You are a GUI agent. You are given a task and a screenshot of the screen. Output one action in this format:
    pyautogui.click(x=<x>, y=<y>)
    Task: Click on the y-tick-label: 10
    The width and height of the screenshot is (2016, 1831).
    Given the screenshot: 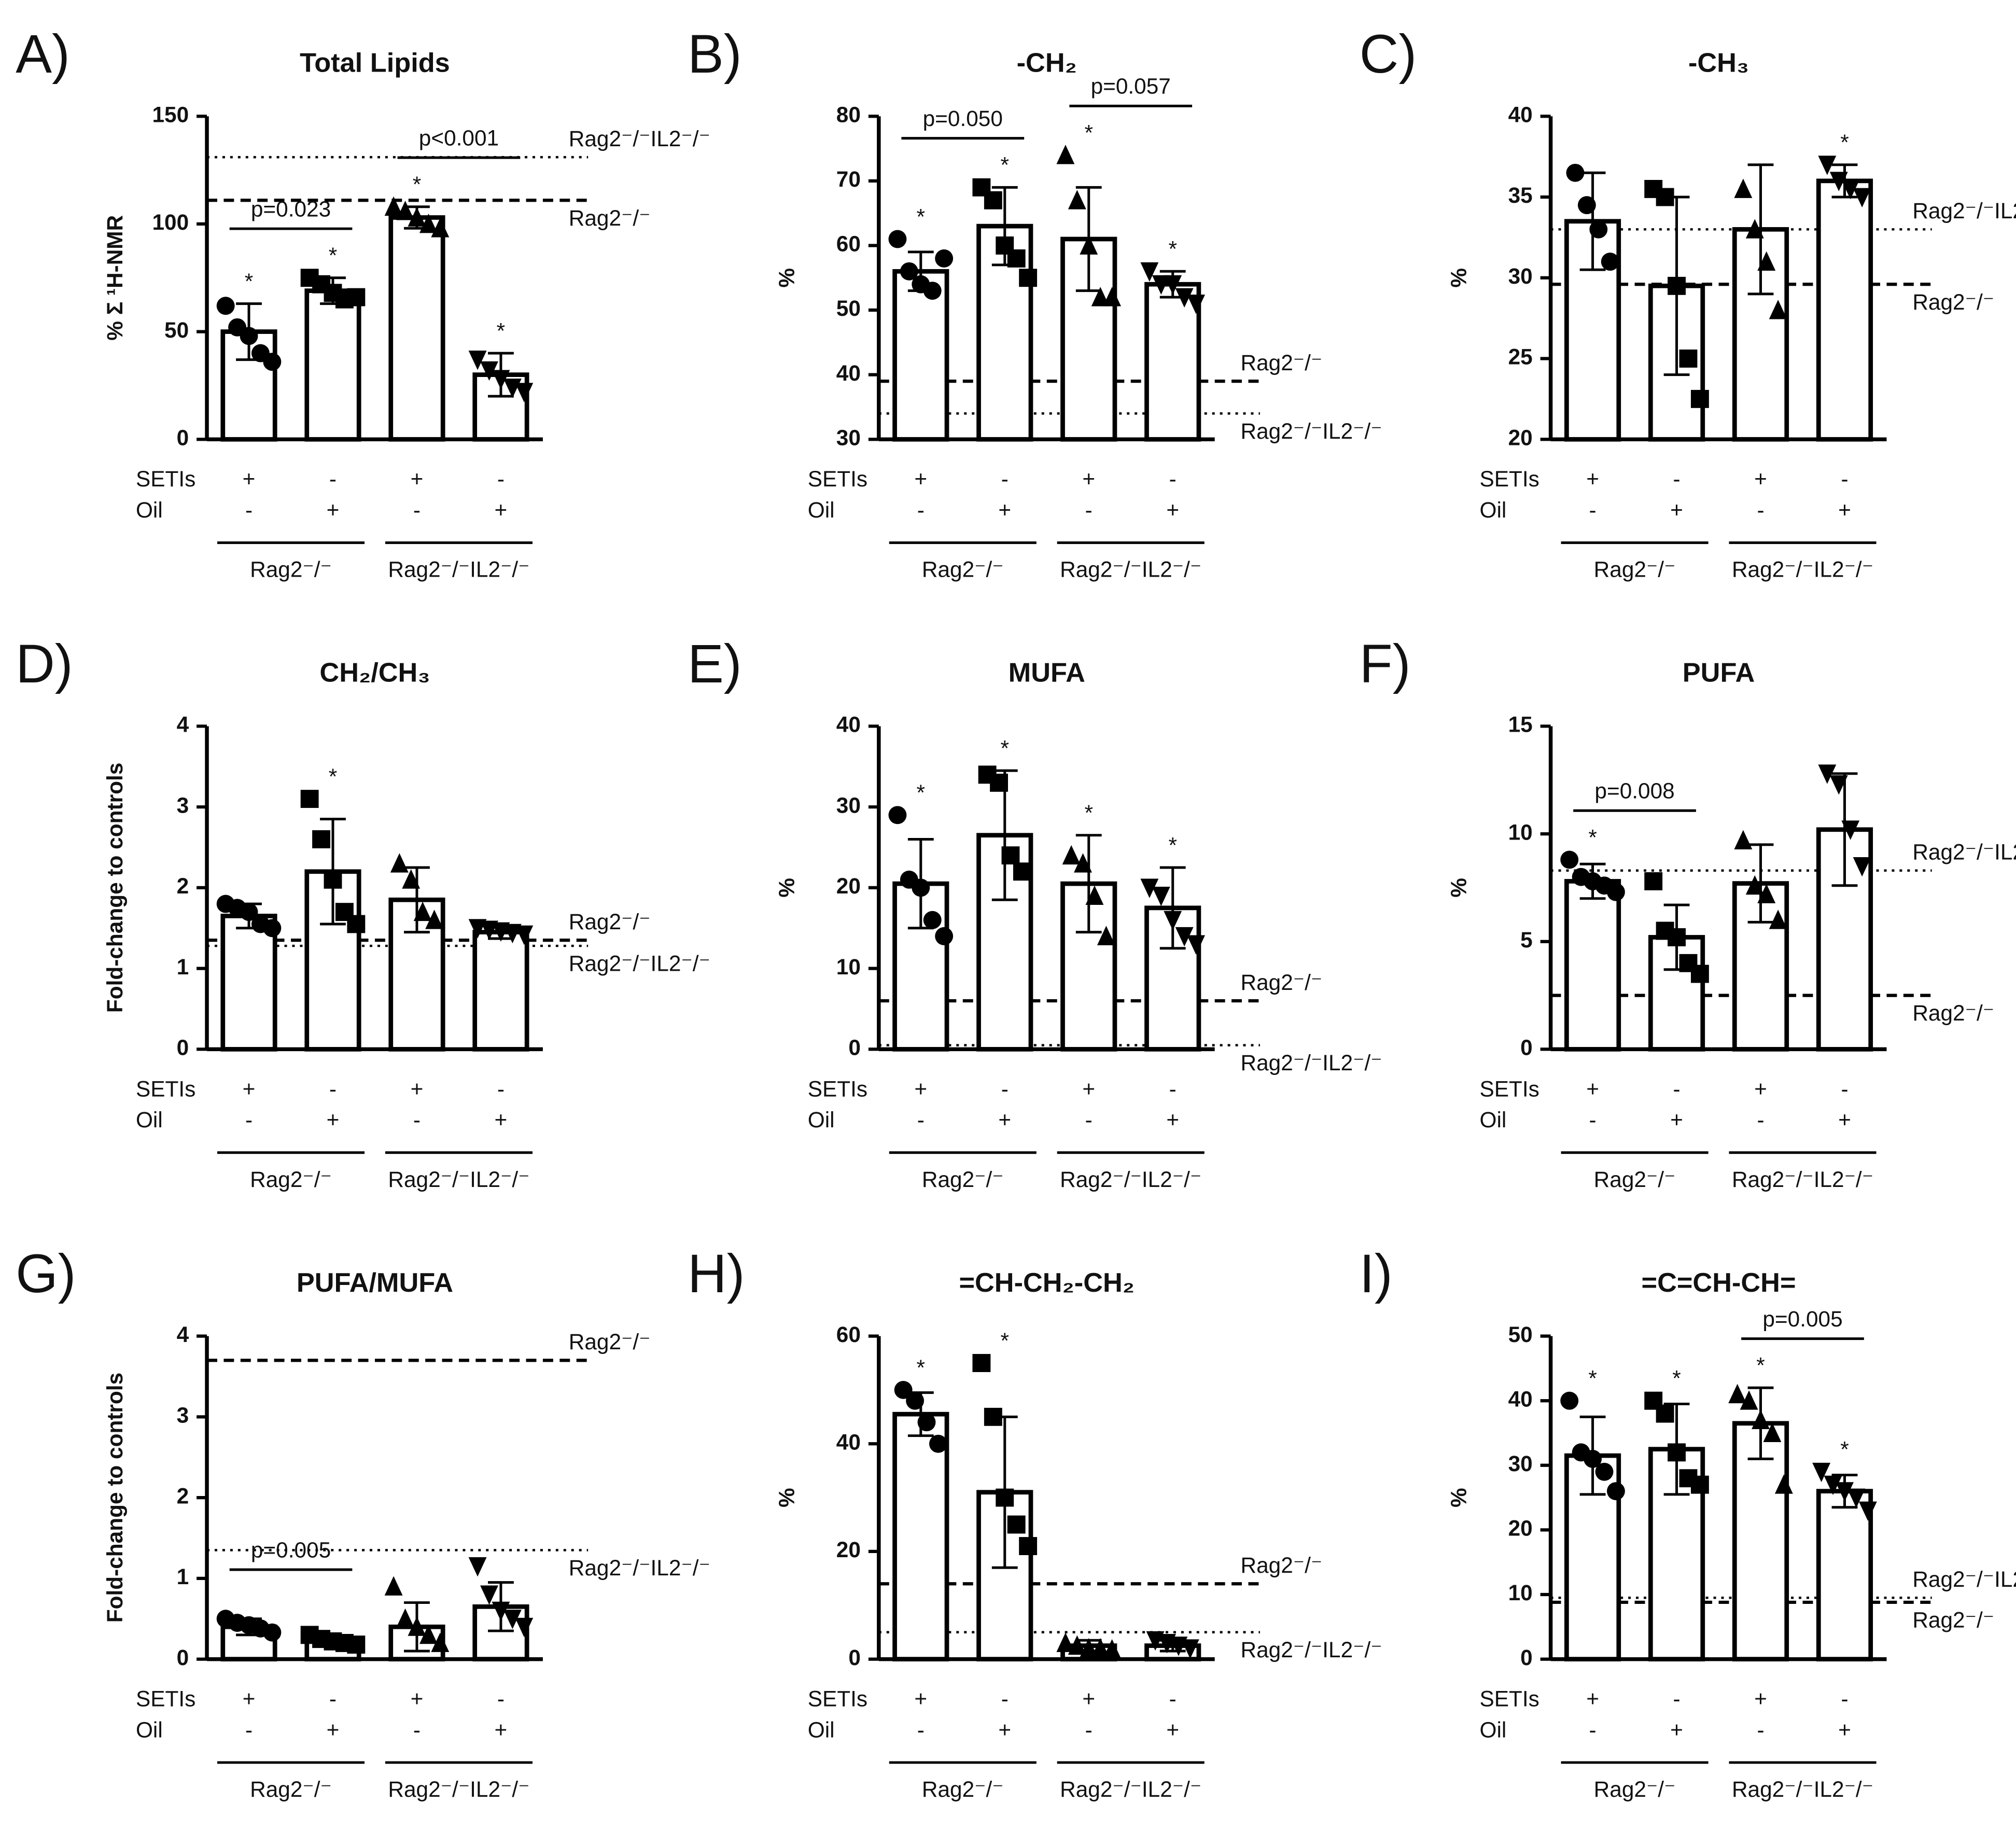 What is the action you would take?
    pyautogui.click(x=1520, y=1593)
    